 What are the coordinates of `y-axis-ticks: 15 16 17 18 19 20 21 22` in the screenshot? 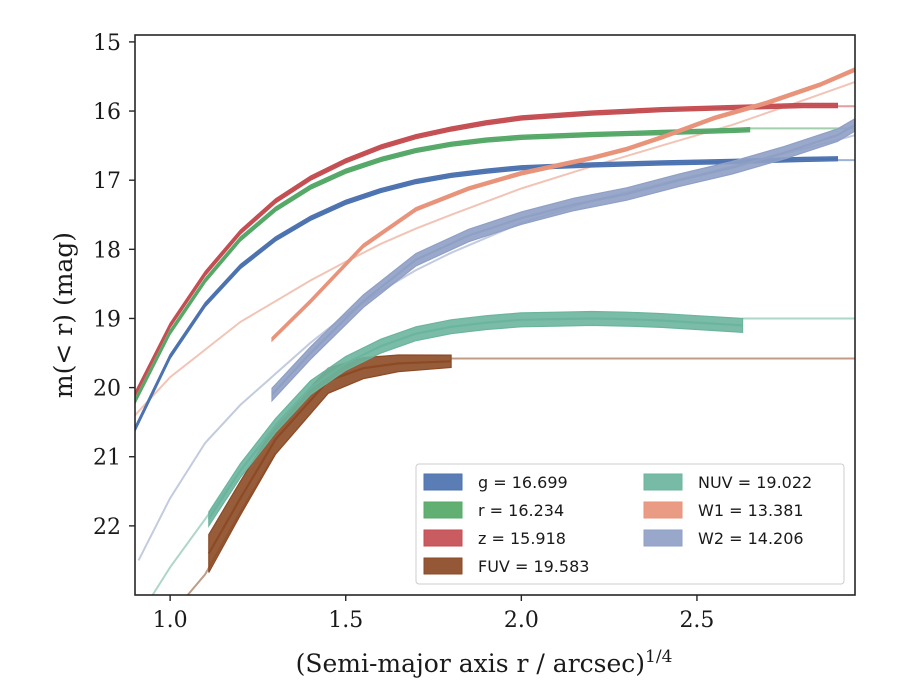 It's located at (114, 285).